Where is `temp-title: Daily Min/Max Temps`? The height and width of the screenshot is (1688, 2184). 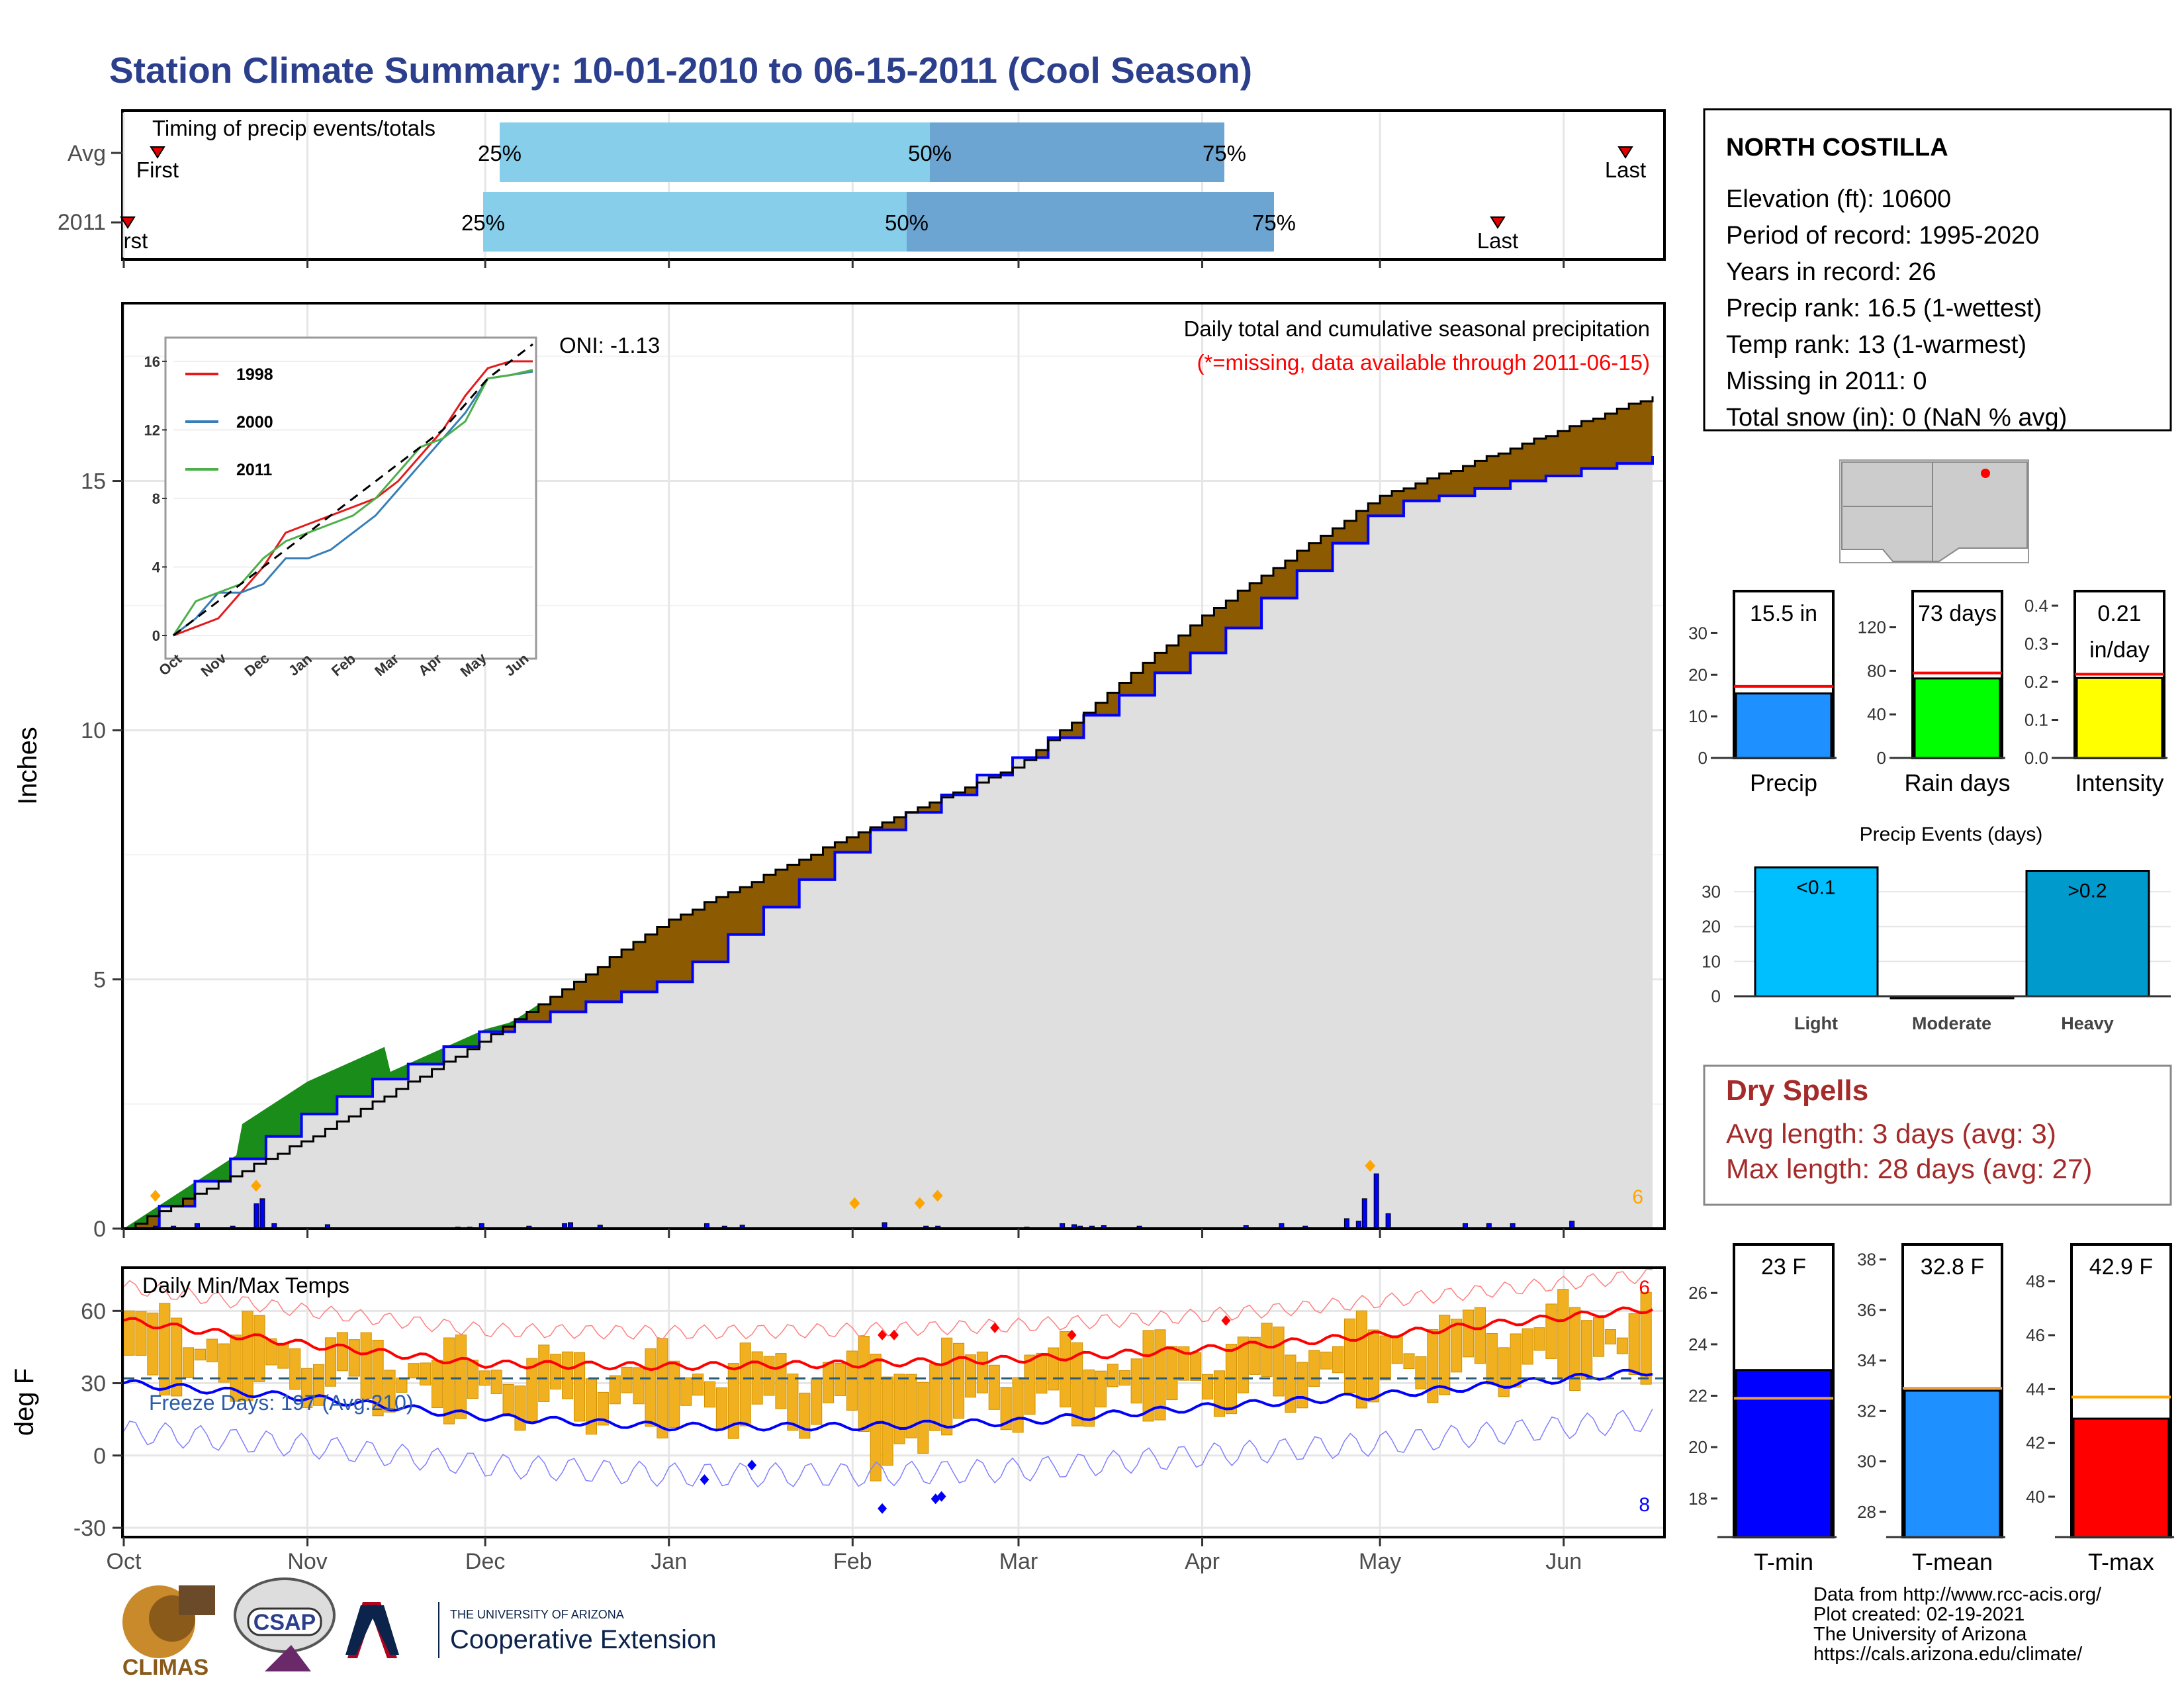
temp-title: Daily Min/Max Temps is located at coordinates (245, 1285).